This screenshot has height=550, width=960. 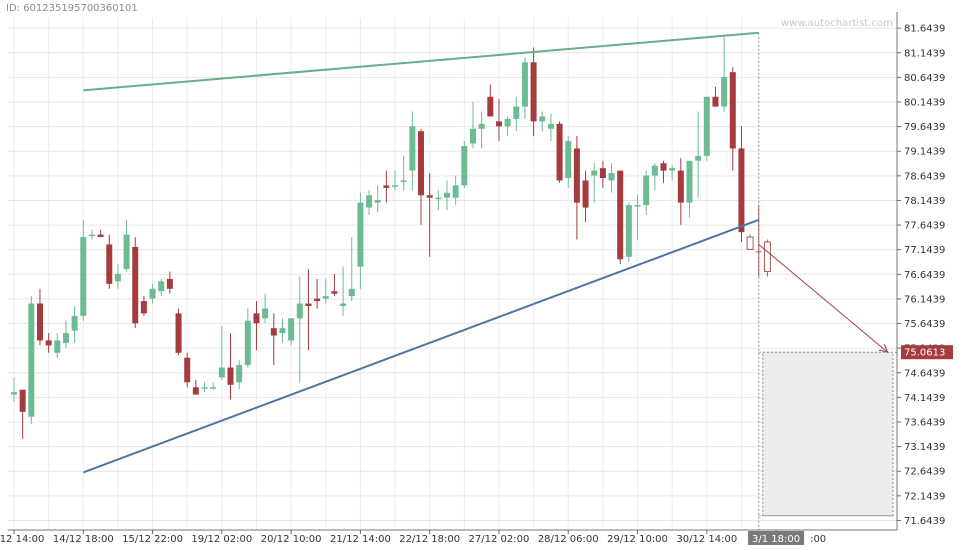 What do you see at coordinates (924, 152) in the screenshot?
I see `y-tick-label: 79.1439` at bounding box center [924, 152].